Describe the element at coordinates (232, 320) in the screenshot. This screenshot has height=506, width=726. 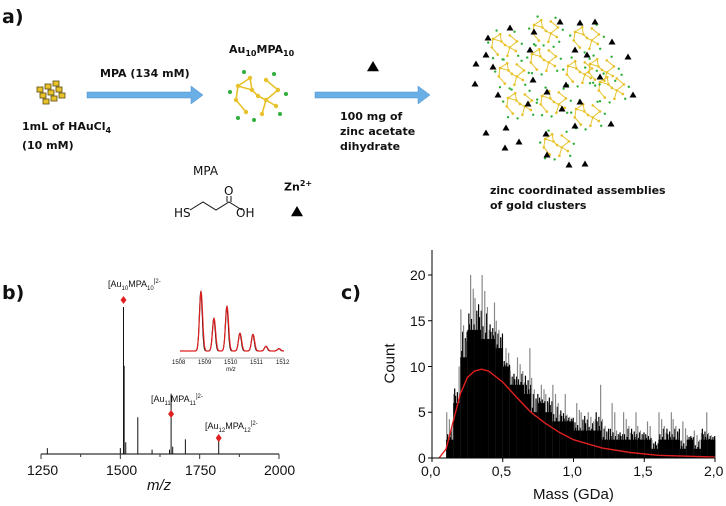
I see `inset-simulated-line` at that location.